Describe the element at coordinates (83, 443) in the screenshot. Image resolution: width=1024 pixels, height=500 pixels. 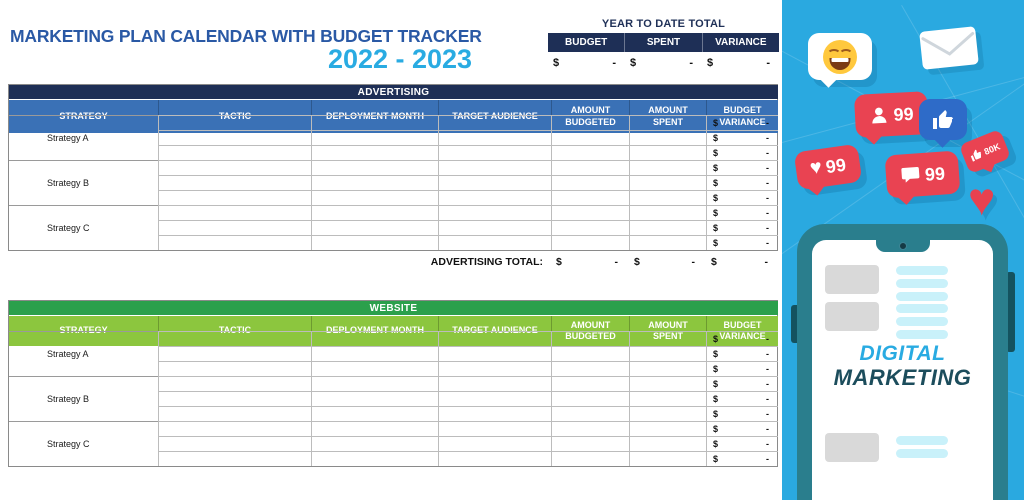
I see `cell-strategy: Strategy C` at that location.